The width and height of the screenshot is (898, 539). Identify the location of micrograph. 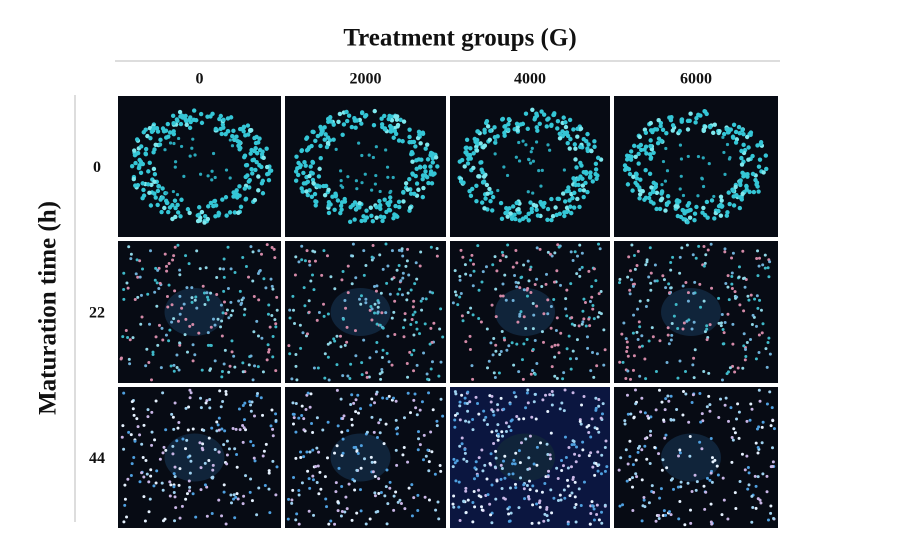
(199, 166).